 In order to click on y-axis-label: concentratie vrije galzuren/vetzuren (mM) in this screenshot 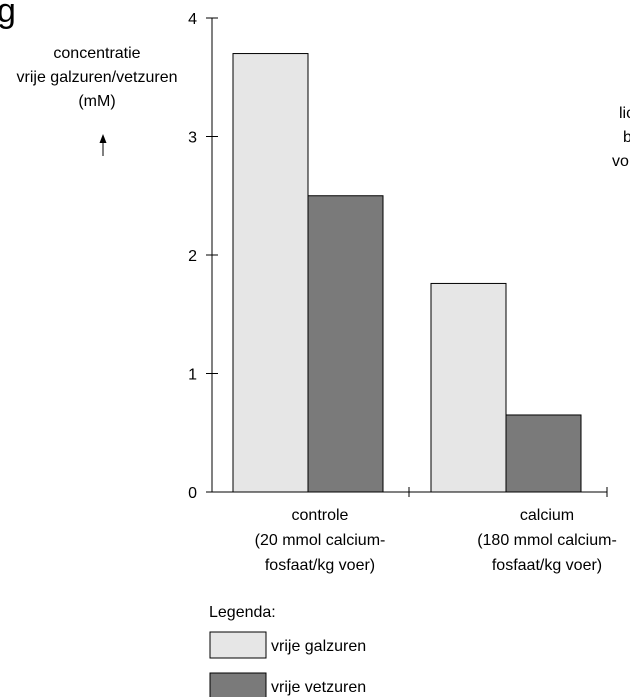, I will do `click(97, 100)`.